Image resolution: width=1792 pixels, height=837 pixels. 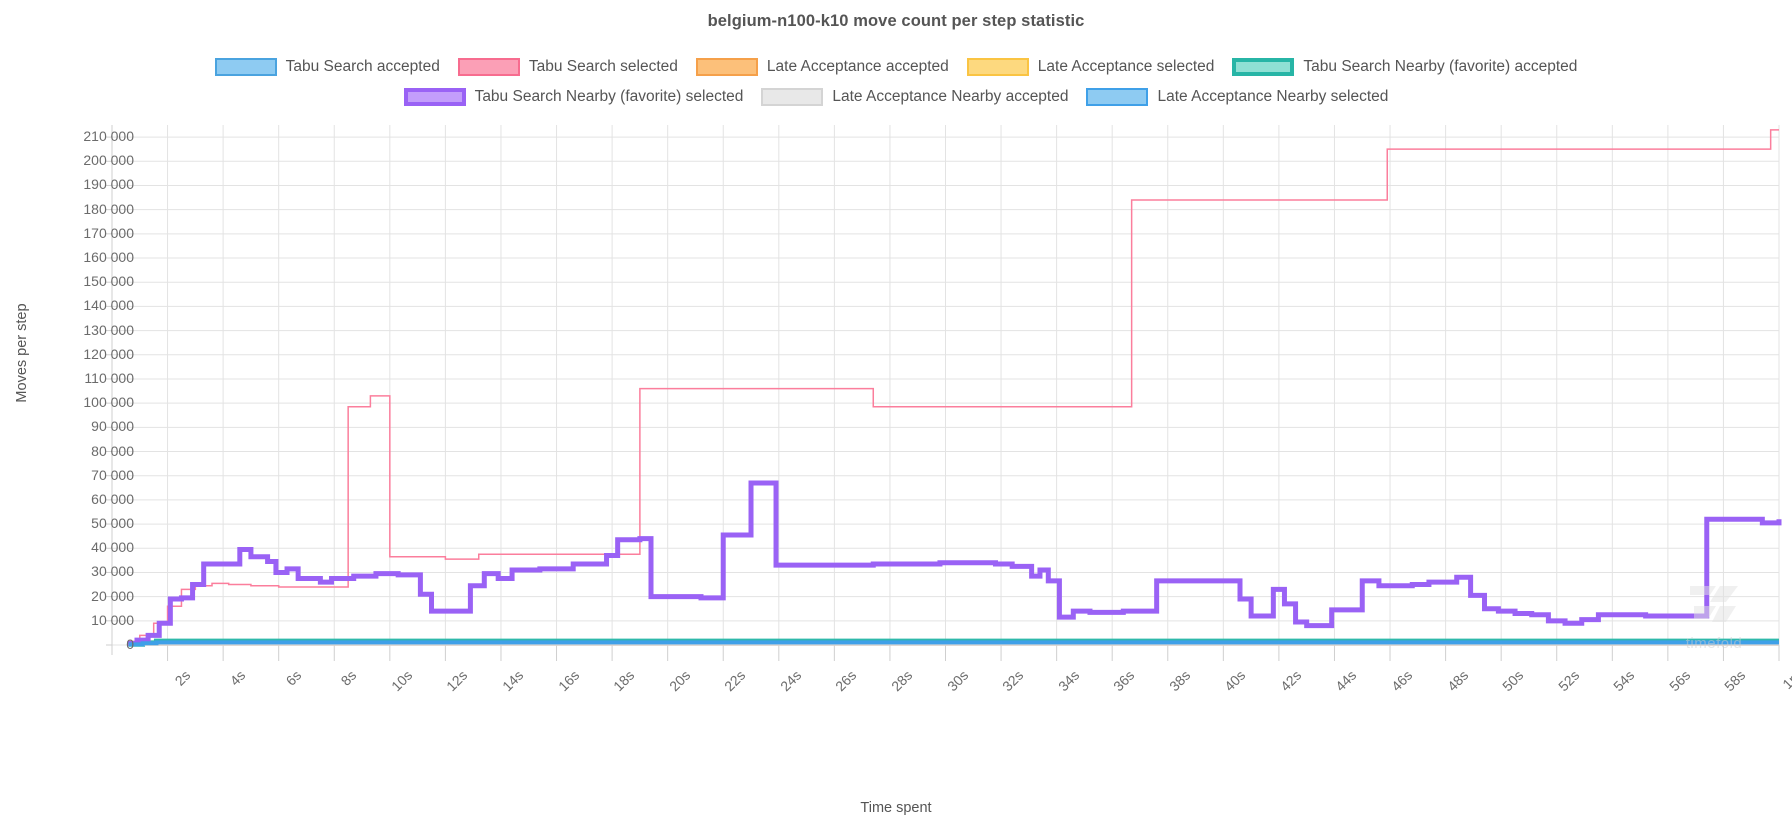 What do you see at coordinates (74, 184) in the screenshot?
I see `y-axis-tick-label: 190 000` at bounding box center [74, 184].